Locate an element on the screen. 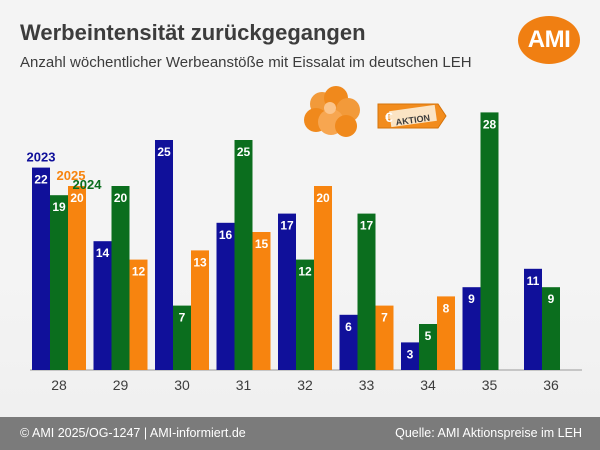 The width and height of the screenshot is (600, 450). legend-label-2025: 2025 is located at coordinates (71, 175).